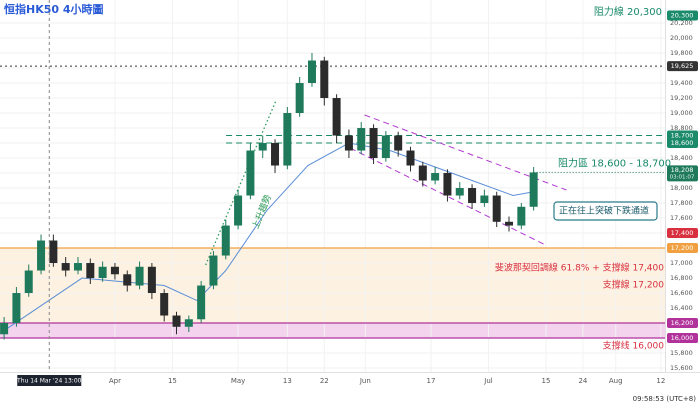 This screenshot has width=700, height=407. I want to click on y-tick-label: 17,800, so click(681, 203).